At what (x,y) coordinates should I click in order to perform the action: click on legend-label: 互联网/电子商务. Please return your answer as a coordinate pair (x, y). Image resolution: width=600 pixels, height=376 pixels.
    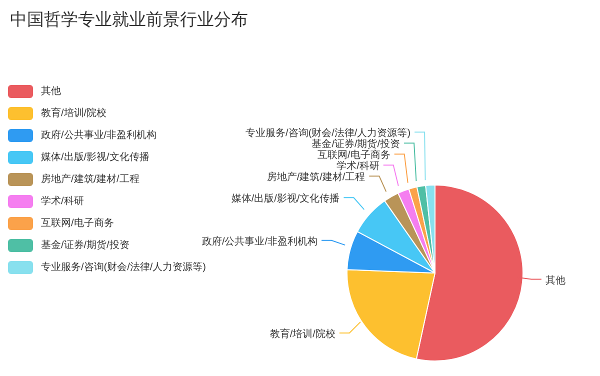
    Looking at the image, I should click on (77, 223).